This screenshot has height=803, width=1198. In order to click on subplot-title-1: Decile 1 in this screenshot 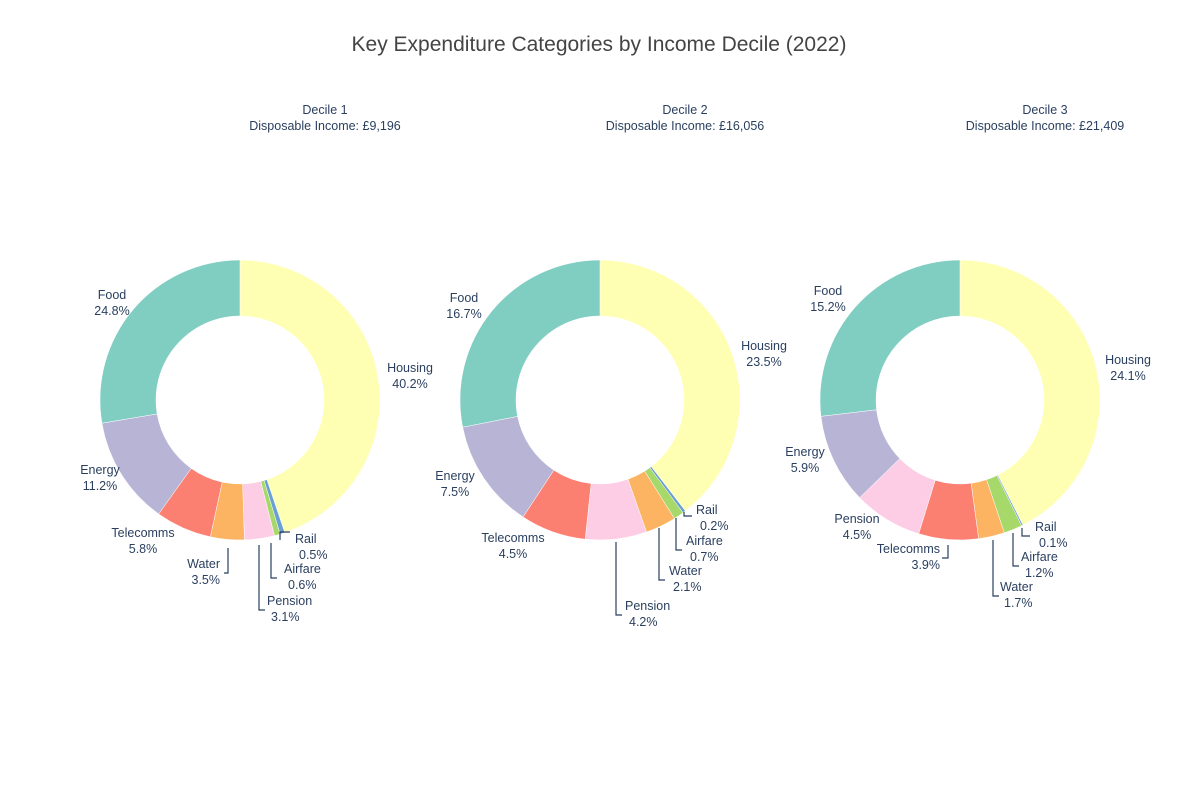, I will do `click(324, 110)`.